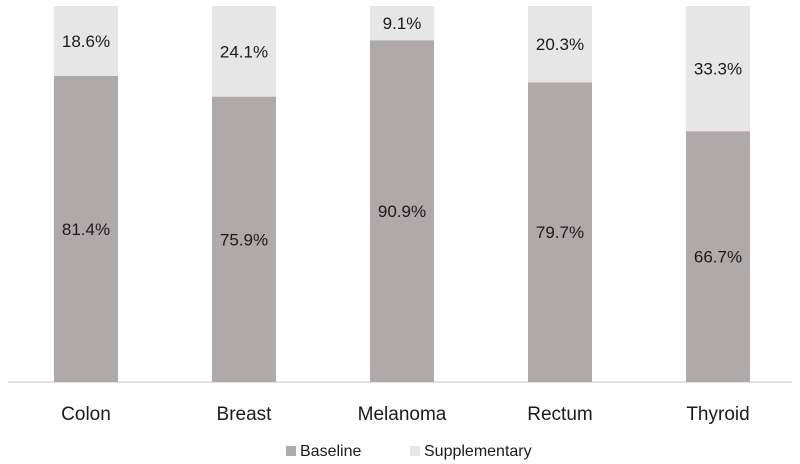  I want to click on legend-label-baseline: Baseline, so click(330, 451).